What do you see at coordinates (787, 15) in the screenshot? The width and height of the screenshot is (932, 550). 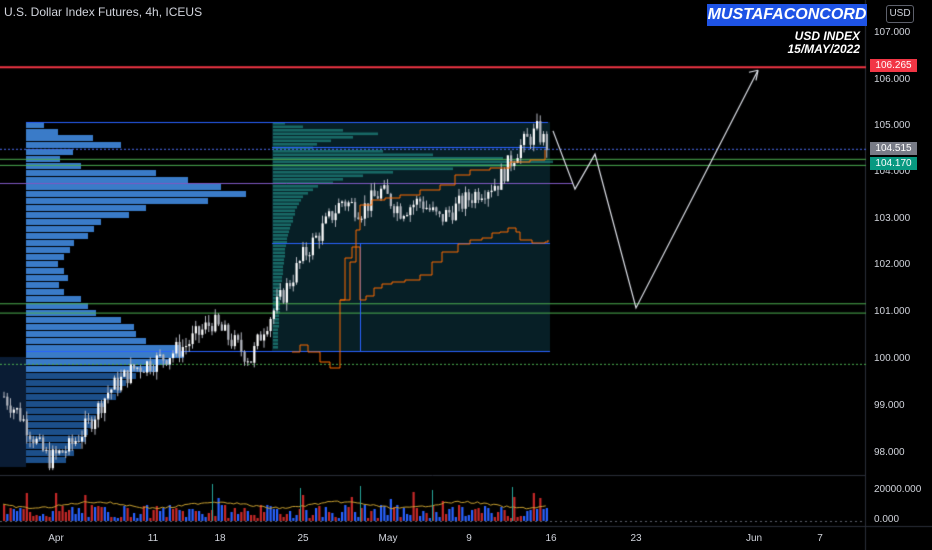 I see `author-brand-label: MUSTAFACONCORD` at bounding box center [787, 15].